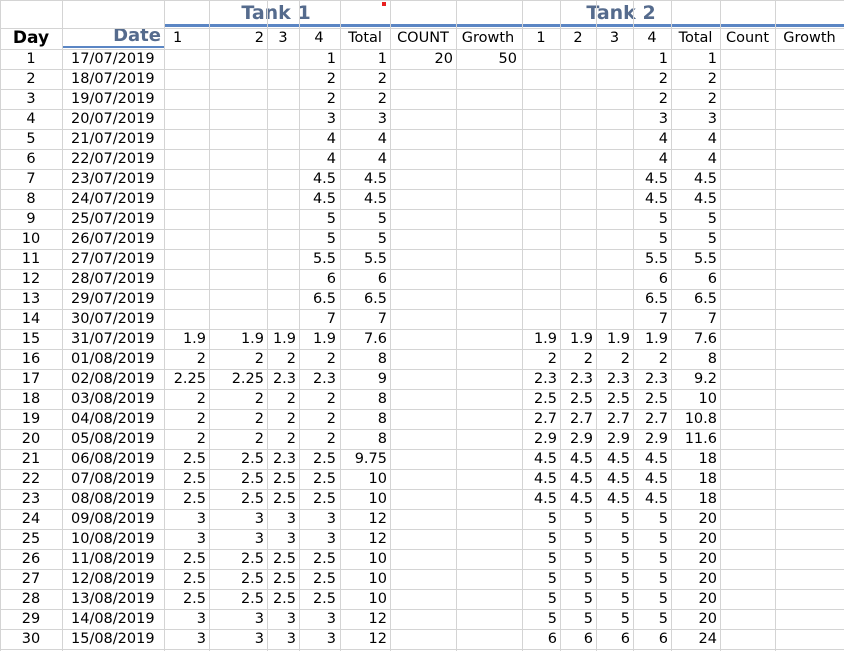  What do you see at coordinates (113, 219) in the screenshot?
I see `date-cell: 25/07/2019` at bounding box center [113, 219].